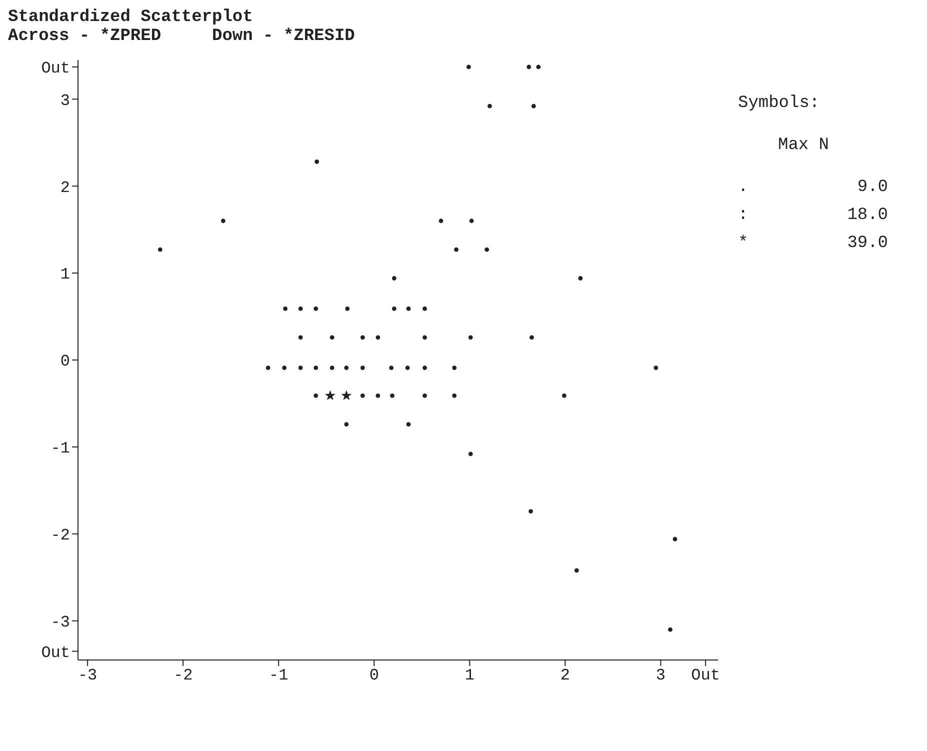 The height and width of the screenshot is (751, 927). Describe the element at coordinates (65, 101) in the screenshot. I see `y-tick-label: 3` at that location.